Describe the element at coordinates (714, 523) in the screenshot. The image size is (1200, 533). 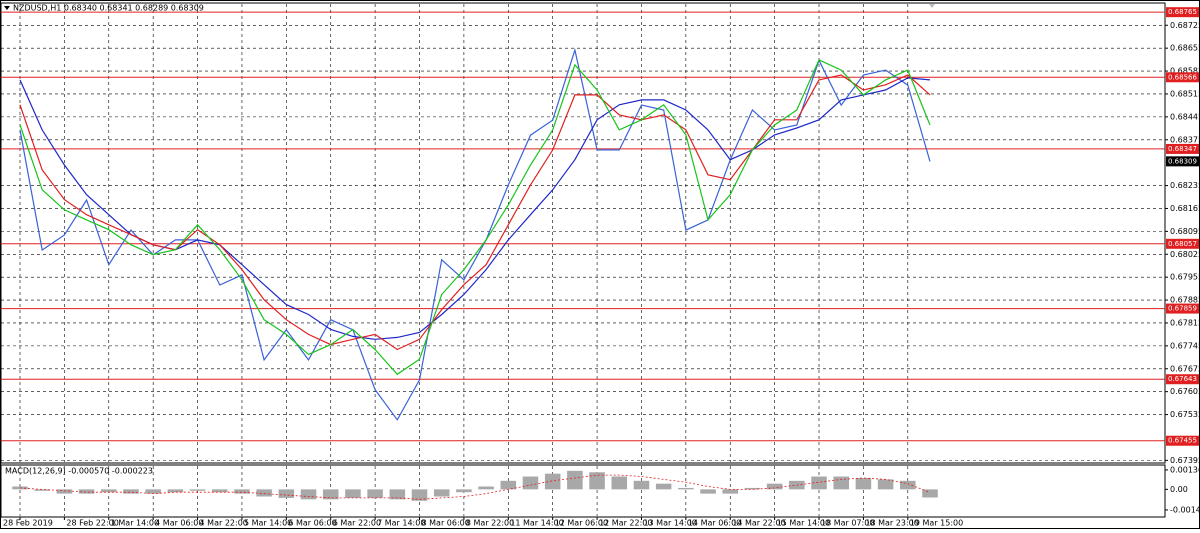
I see `x-tick-label: 14 Mar 06:00` at that location.